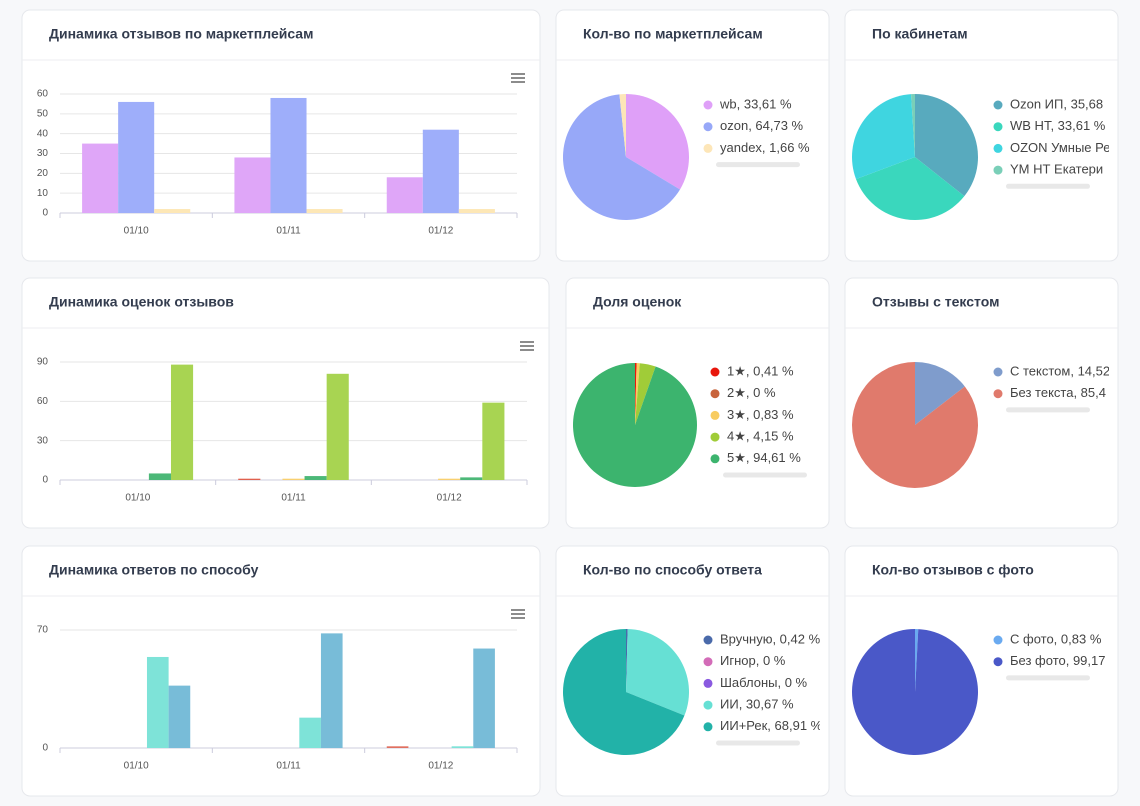 This screenshot has width=1140, height=806. I want to click on legend-label: Без фото, 99,17 %, so click(1065, 660).